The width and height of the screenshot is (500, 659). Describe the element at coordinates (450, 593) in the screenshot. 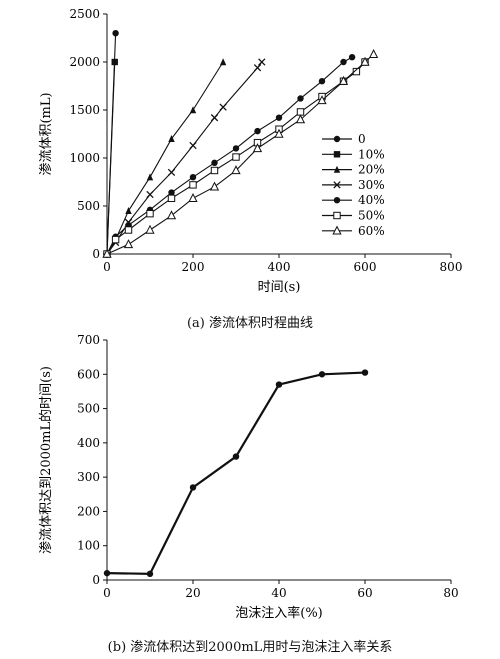

I see `x-tick-label: 80` at that location.